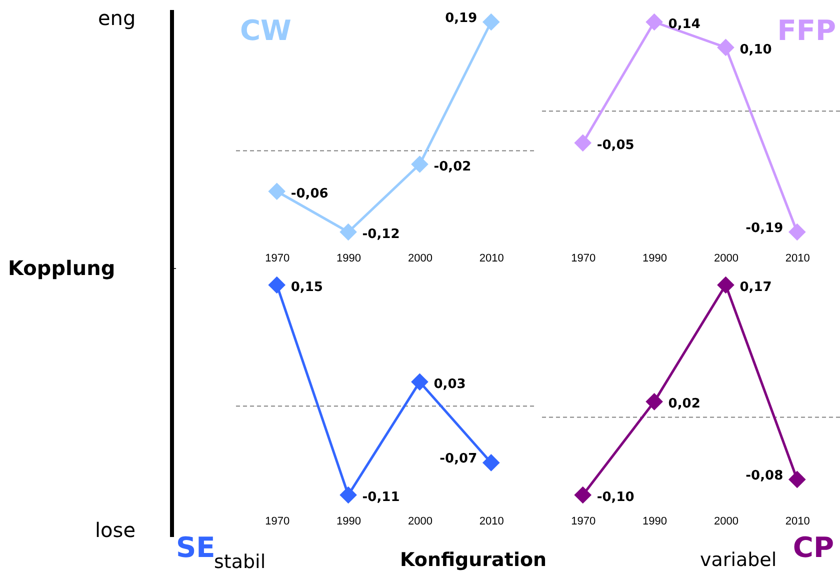 The height and width of the screenshot is (574, 840). Describe the element at coordinates (453, 166) in the screenshot. I see `data-label: -0,02` at that location.